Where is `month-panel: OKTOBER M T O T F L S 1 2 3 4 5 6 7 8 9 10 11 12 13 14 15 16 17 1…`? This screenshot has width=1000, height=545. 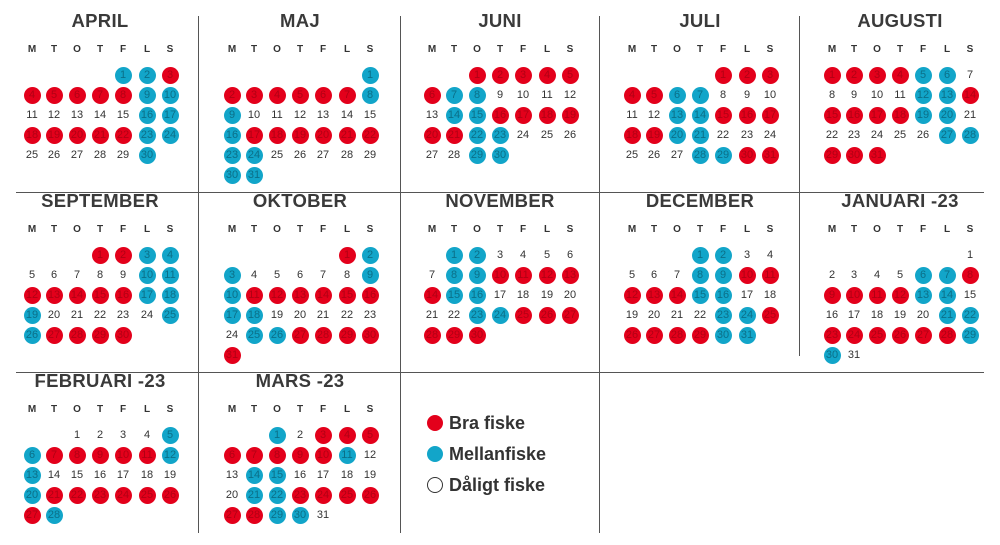 month-panel: OKTOBER M T O T F L S 1 2 3 4 5 6 7 8 9 10 11 12 13 14 15 16 17 1… is located at coordinates (300, 272).